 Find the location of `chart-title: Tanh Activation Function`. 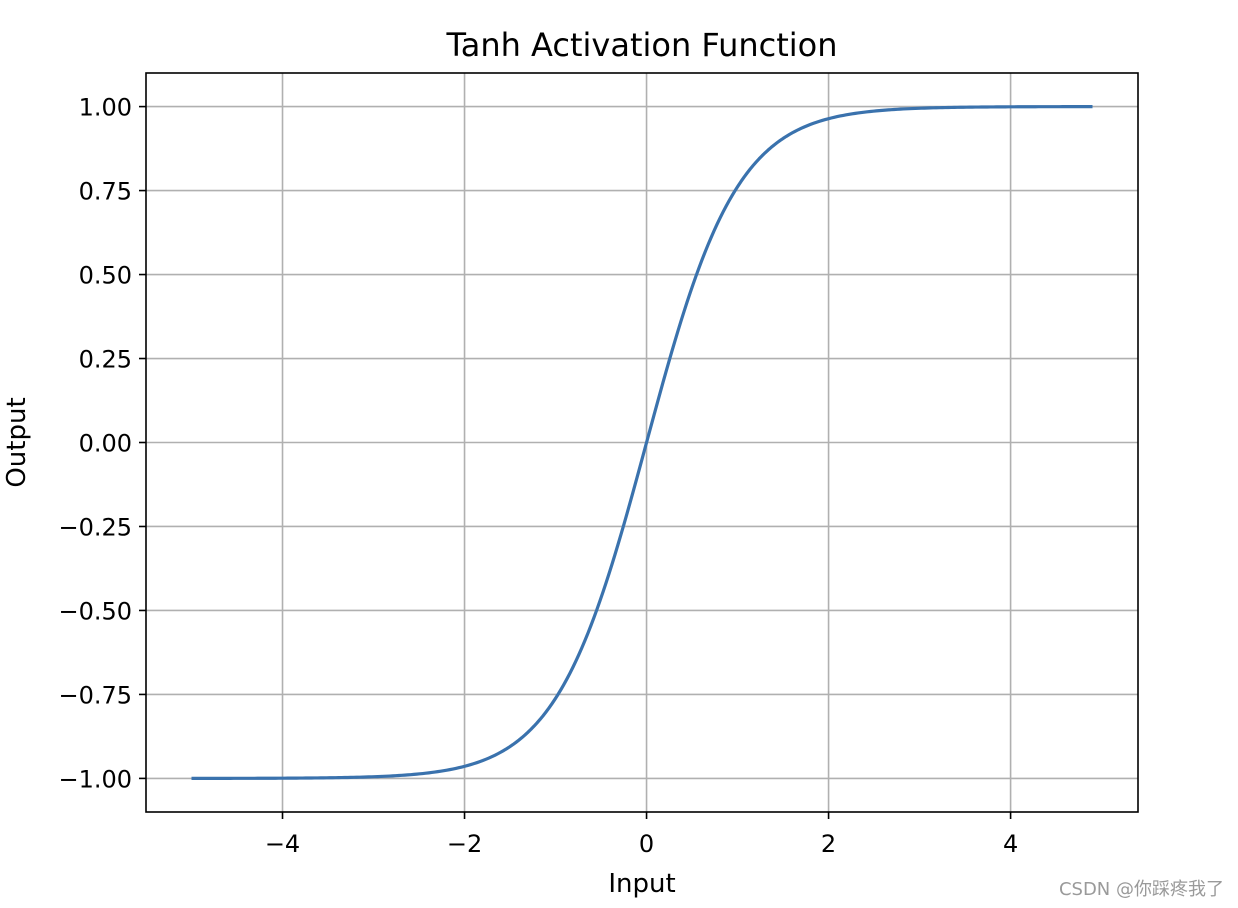

chart-title: Tanh Activation Function is located at coordinates (641, 45).